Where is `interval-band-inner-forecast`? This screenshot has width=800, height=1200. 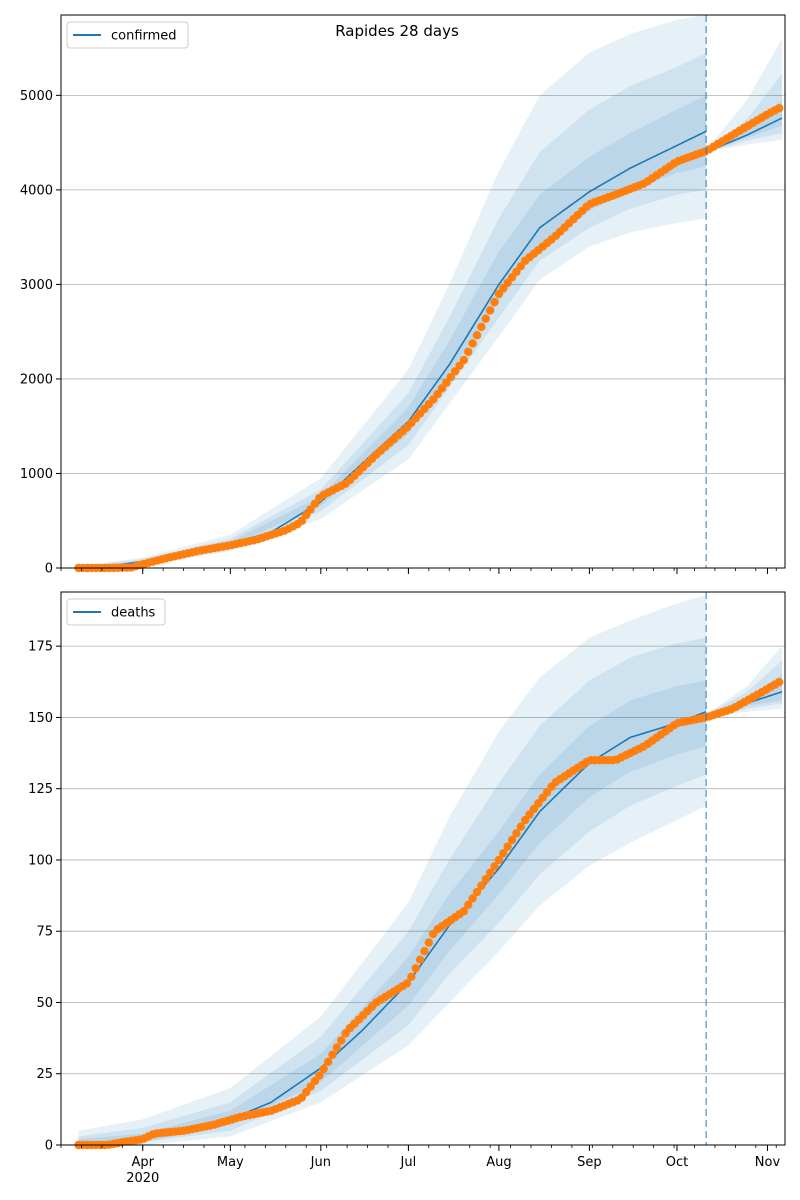 interval-band-inner-forecast is located at coordinates (744, 696).